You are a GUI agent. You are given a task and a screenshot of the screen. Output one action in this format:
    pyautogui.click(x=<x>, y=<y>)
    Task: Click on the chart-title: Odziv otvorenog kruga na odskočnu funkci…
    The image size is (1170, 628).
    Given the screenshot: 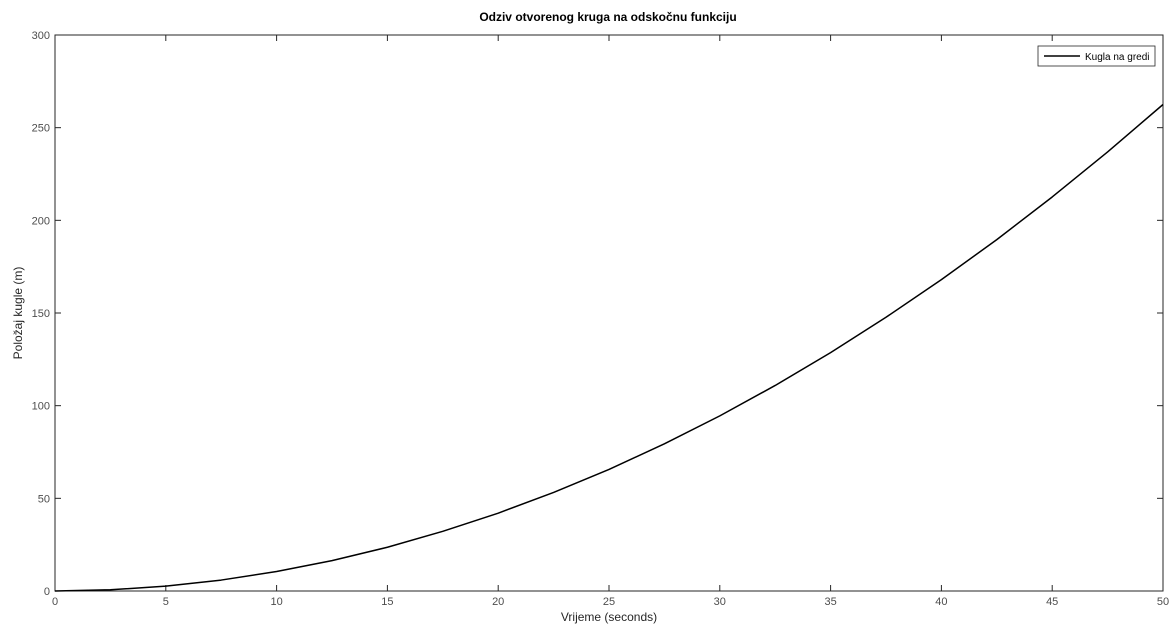 What is the action you would take?
    pyautogui.click(x=607, y=17)
    